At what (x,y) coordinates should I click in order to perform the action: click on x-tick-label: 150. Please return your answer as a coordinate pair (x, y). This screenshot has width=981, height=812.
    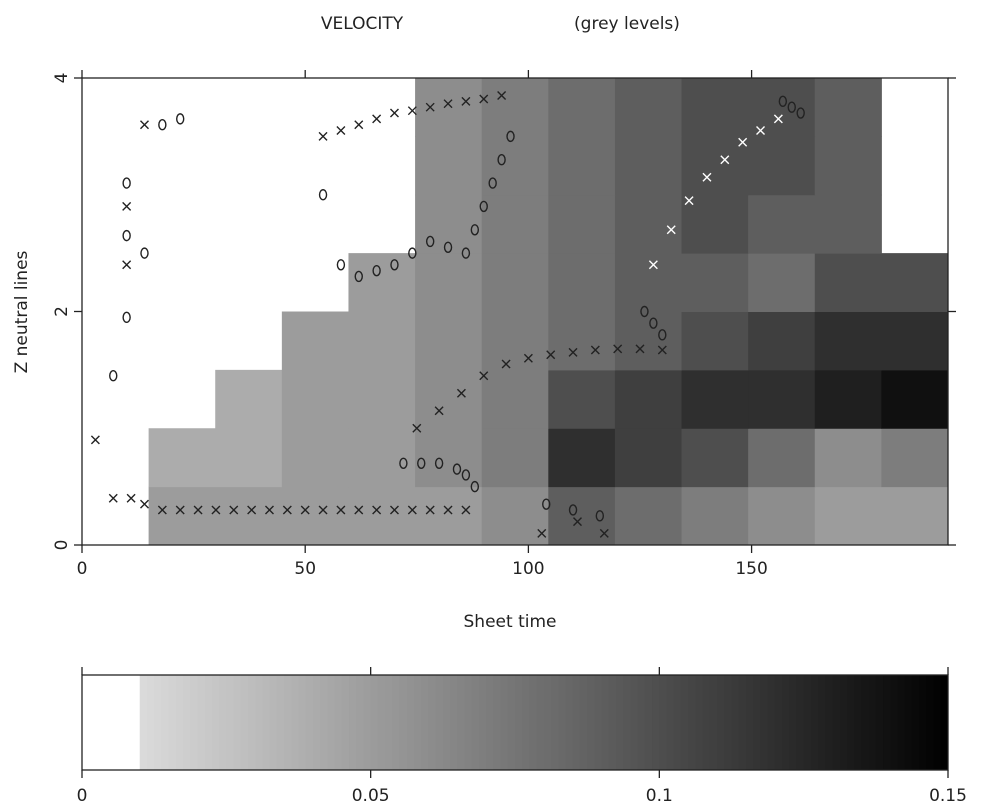
    Looking at the image, I should click on (751, 569).